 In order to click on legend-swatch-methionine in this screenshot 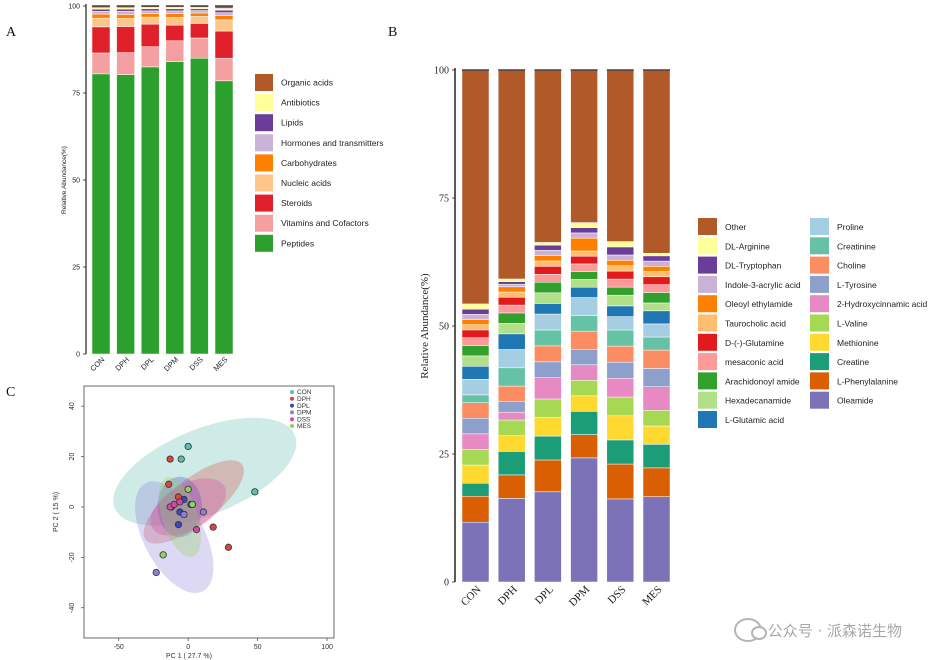, I will do `click(819, 342)`.